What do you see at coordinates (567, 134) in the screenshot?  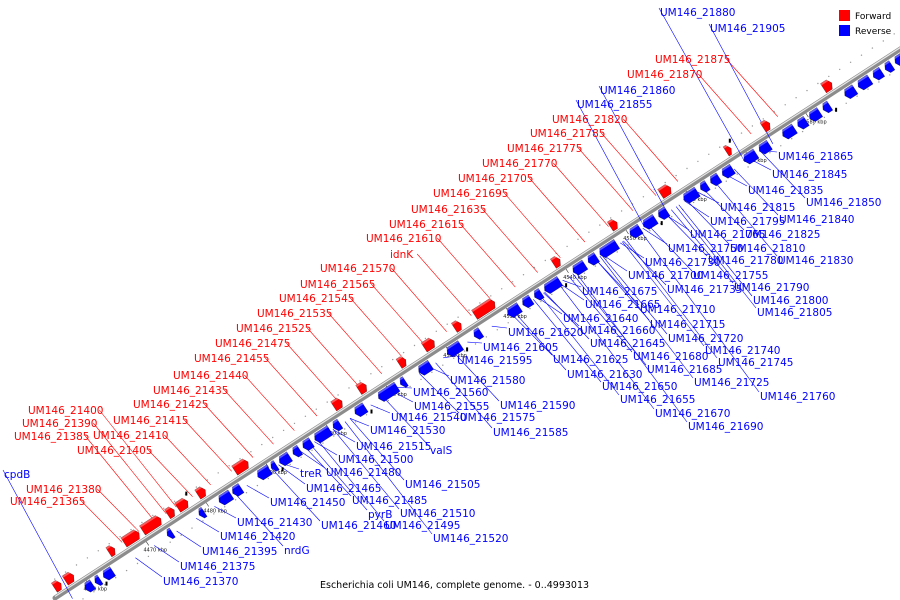 I see `forward-gene-label: UM146_21785` at bounding box center [567, 134].